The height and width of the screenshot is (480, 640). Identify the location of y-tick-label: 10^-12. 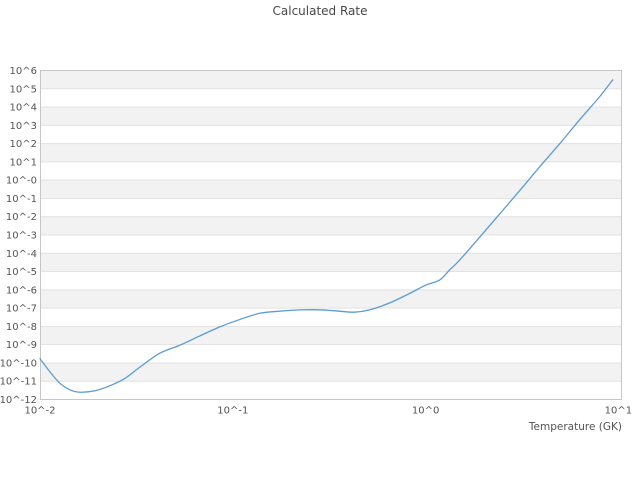
(18, 400).